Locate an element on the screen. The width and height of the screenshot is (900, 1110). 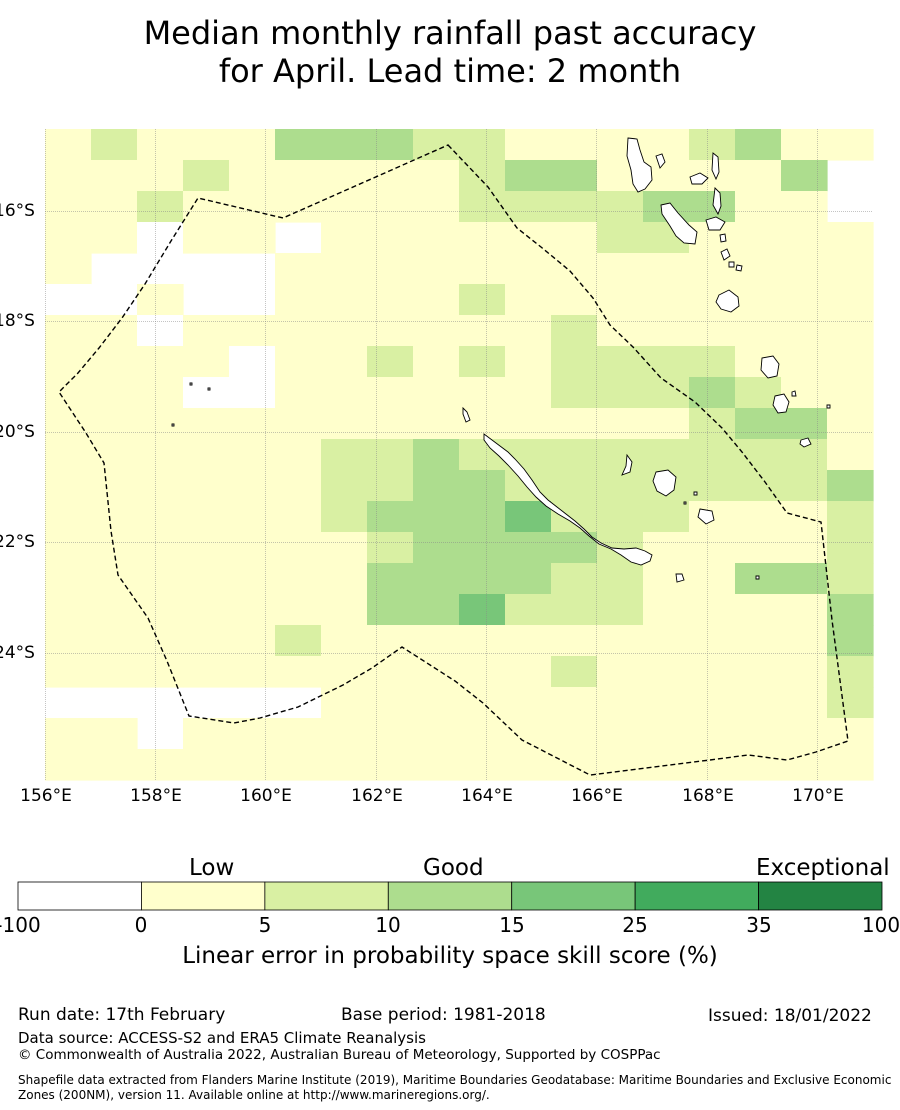
lon-label-168e: 168°E is located at coordinates (708, 796).